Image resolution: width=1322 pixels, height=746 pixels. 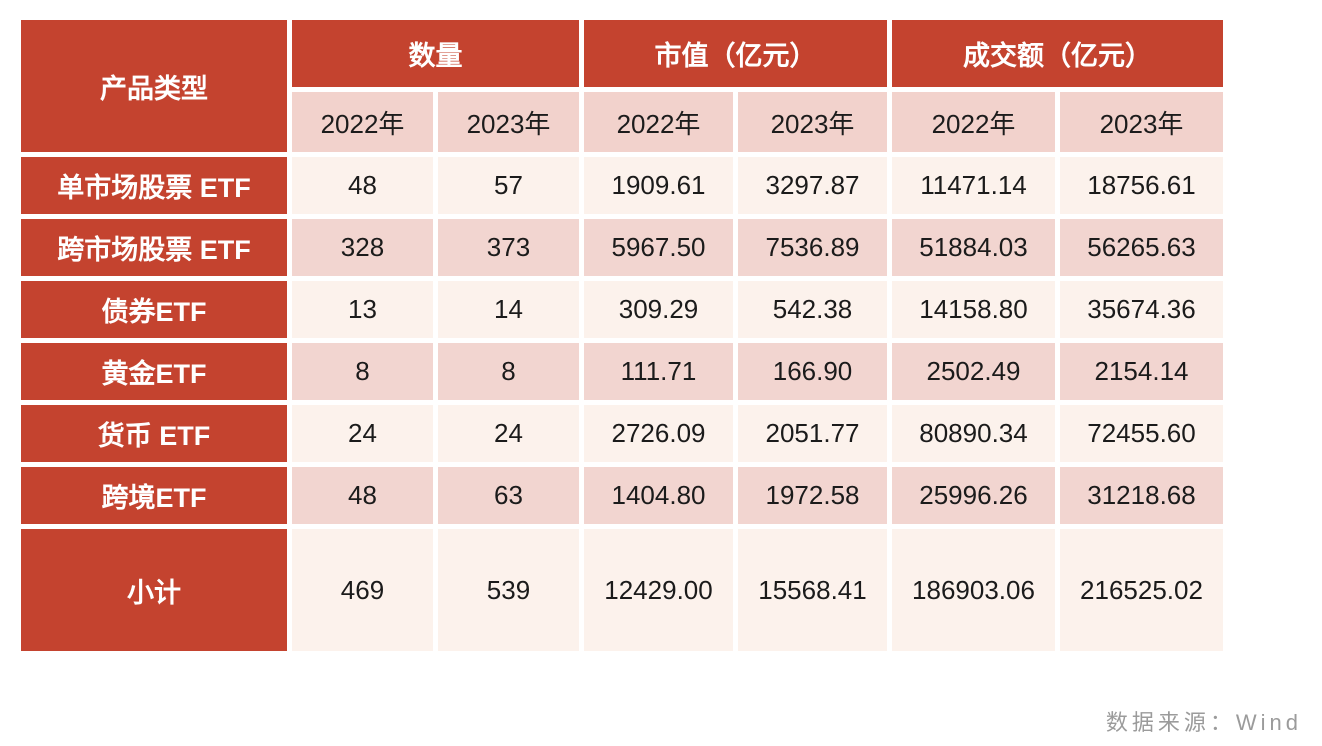 I want to click on table-cell: 328, so click(x=362, y=247).